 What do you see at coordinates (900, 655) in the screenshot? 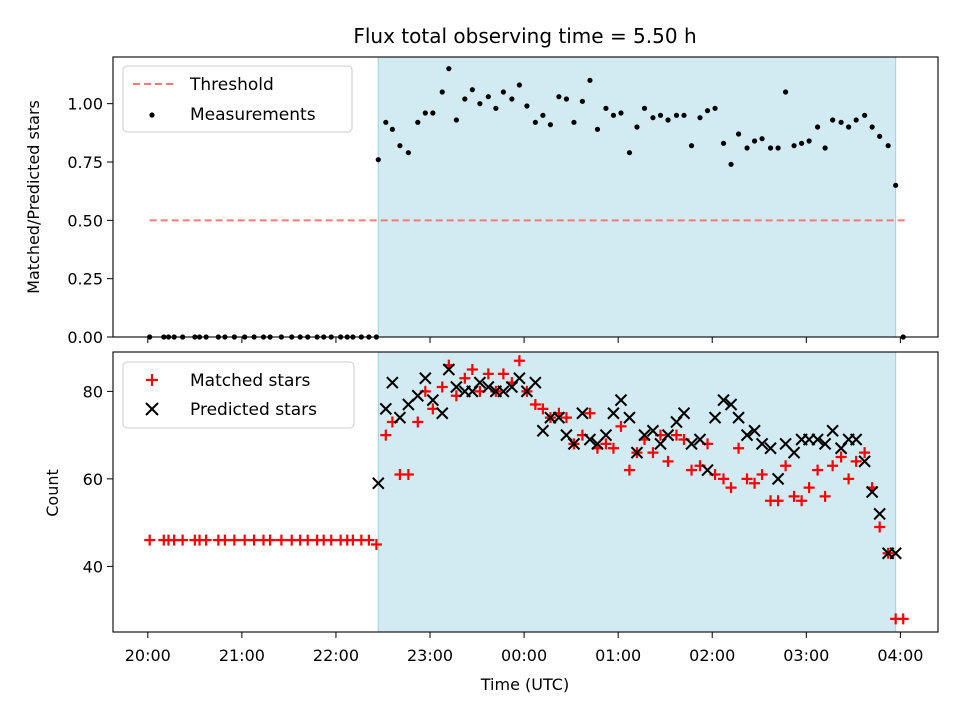
I see `x-tick-label: 04:00` at bounding box center [900, 655].